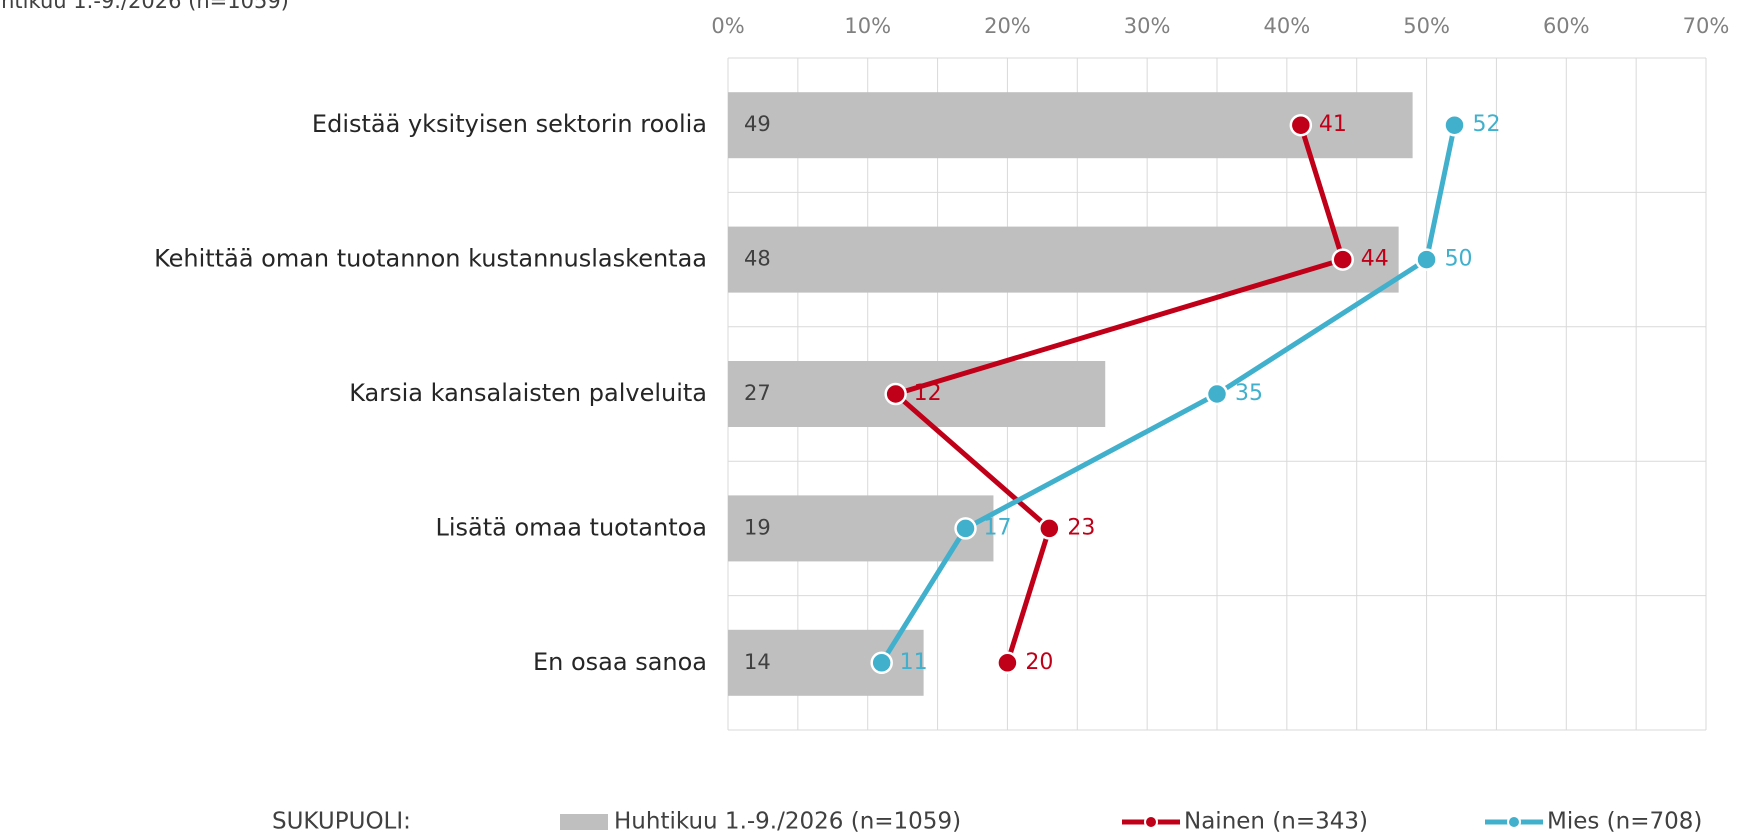 The width and height of the screenshot is (1737, 835). What do you see at coordinates (509, 124) in the screenshot?
I see `category-label: Edistää yksityisen sektorin roolia` at bounding box center [509, 124].